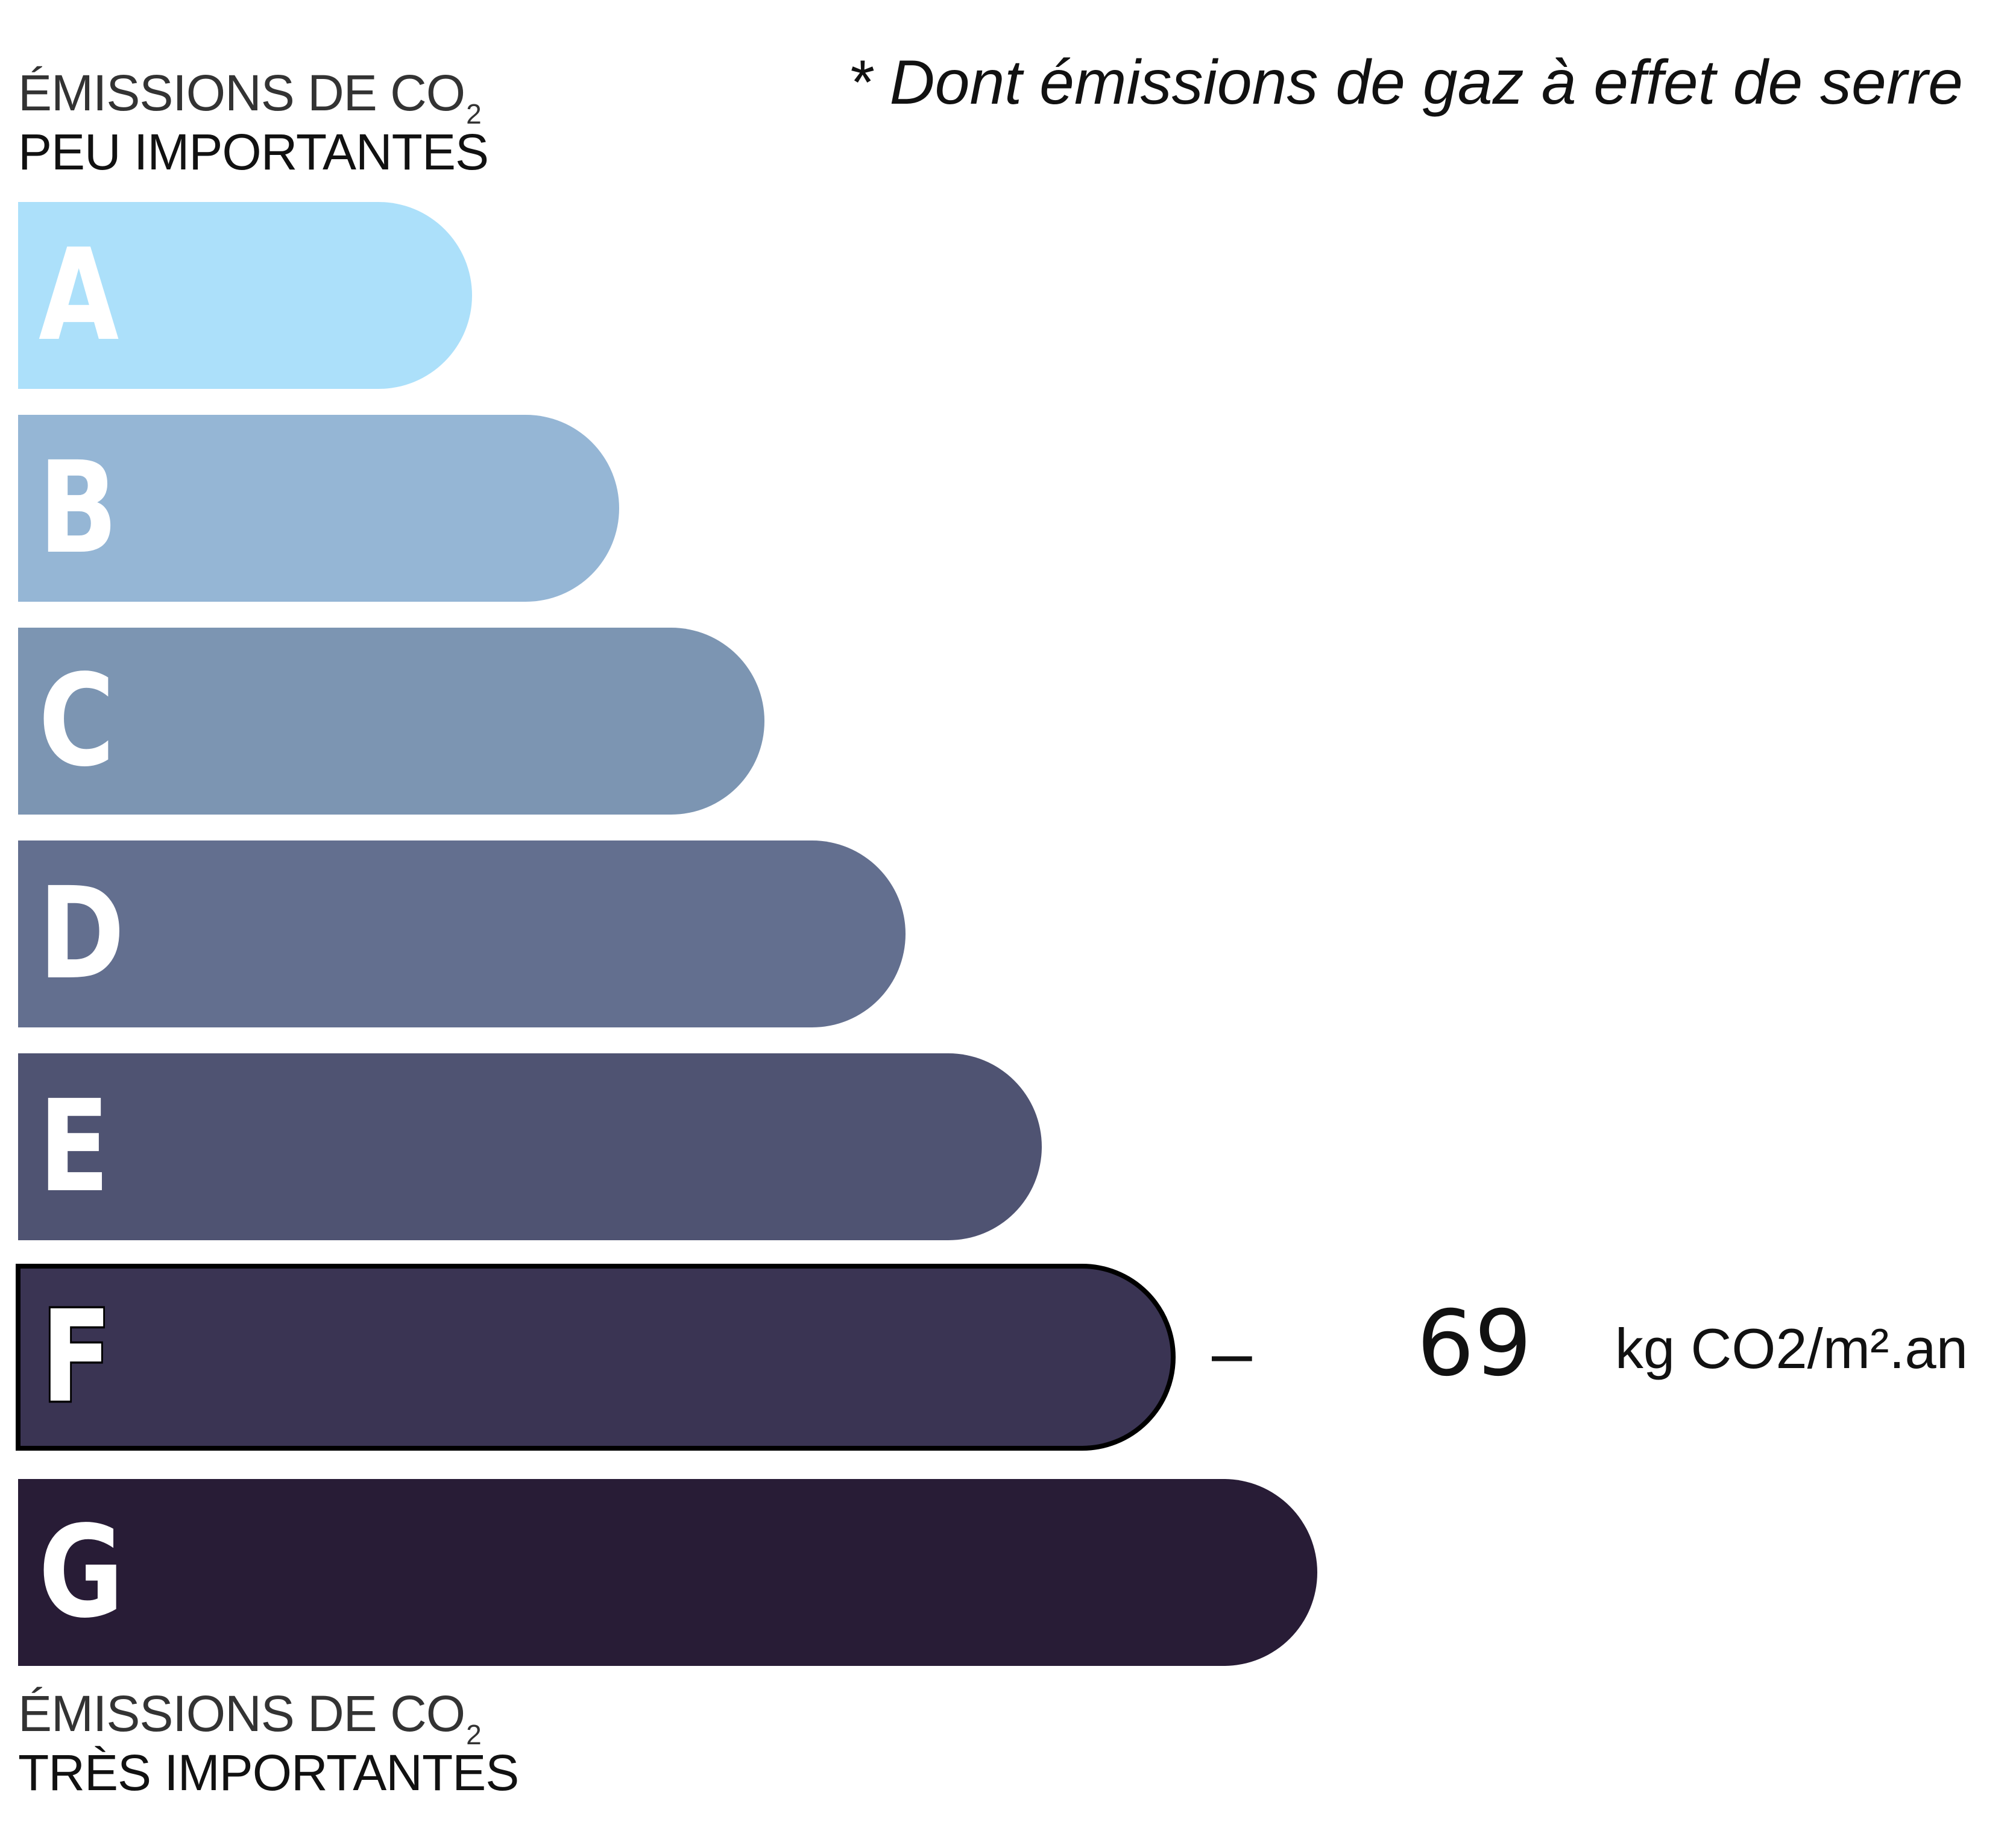 The image size is (2010, 1848). Describe the element at coordinates (81, 1572) in the screenshot. I see `class-letter-g: G` at that location.